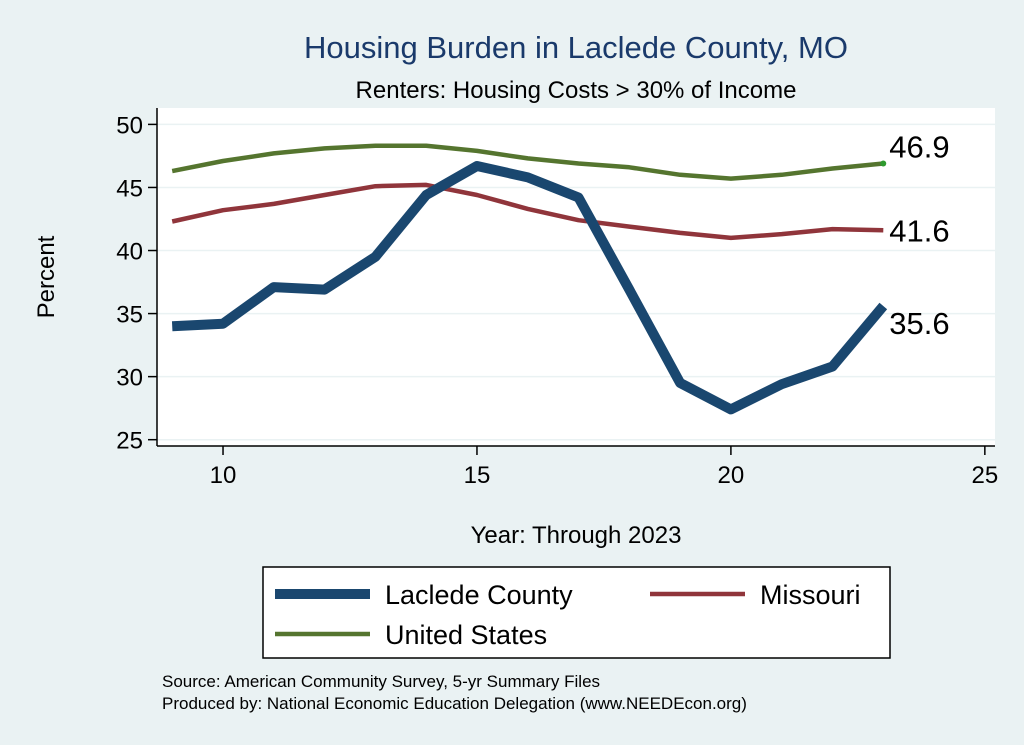 Image resolution: width=1024 pixels, height=745 pixels. I want to click on y-tick-label: 40, so click(129, 252).